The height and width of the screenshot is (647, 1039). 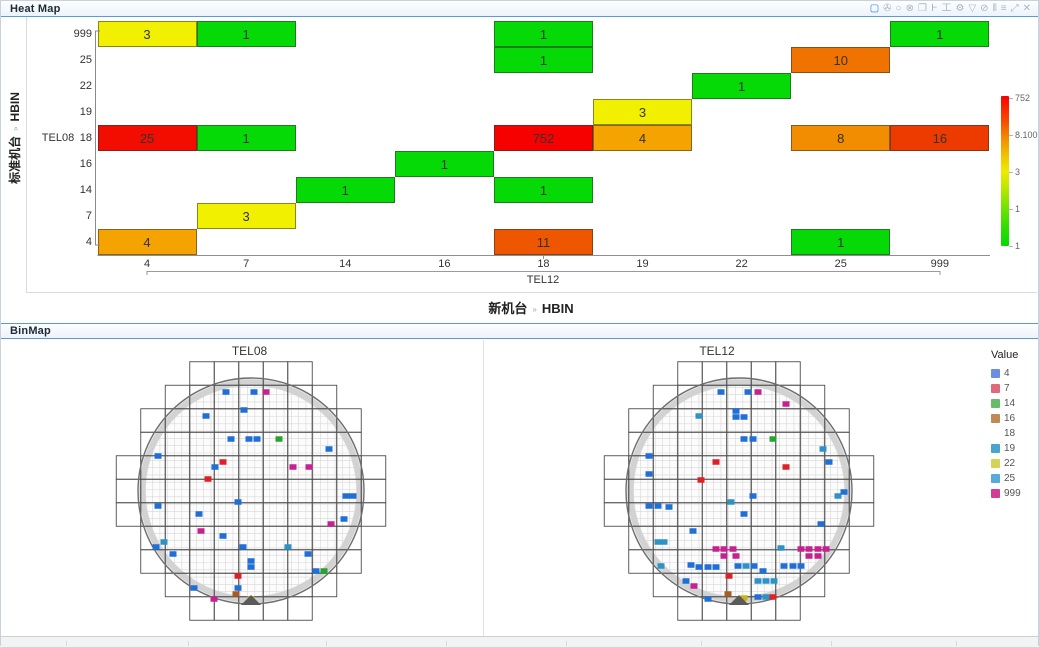 I want to click on binmap-panel-title: BinMap, so click(x=30, y=331).